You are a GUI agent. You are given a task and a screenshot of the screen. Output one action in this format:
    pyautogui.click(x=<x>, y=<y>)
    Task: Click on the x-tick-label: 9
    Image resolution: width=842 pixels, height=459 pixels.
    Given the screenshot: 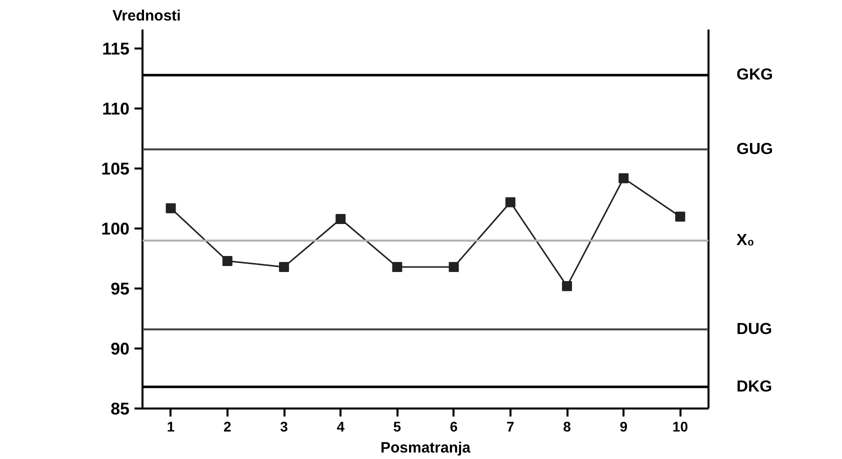 What is the action you would take?
    pyautogui.click(x=624, y=426)
    